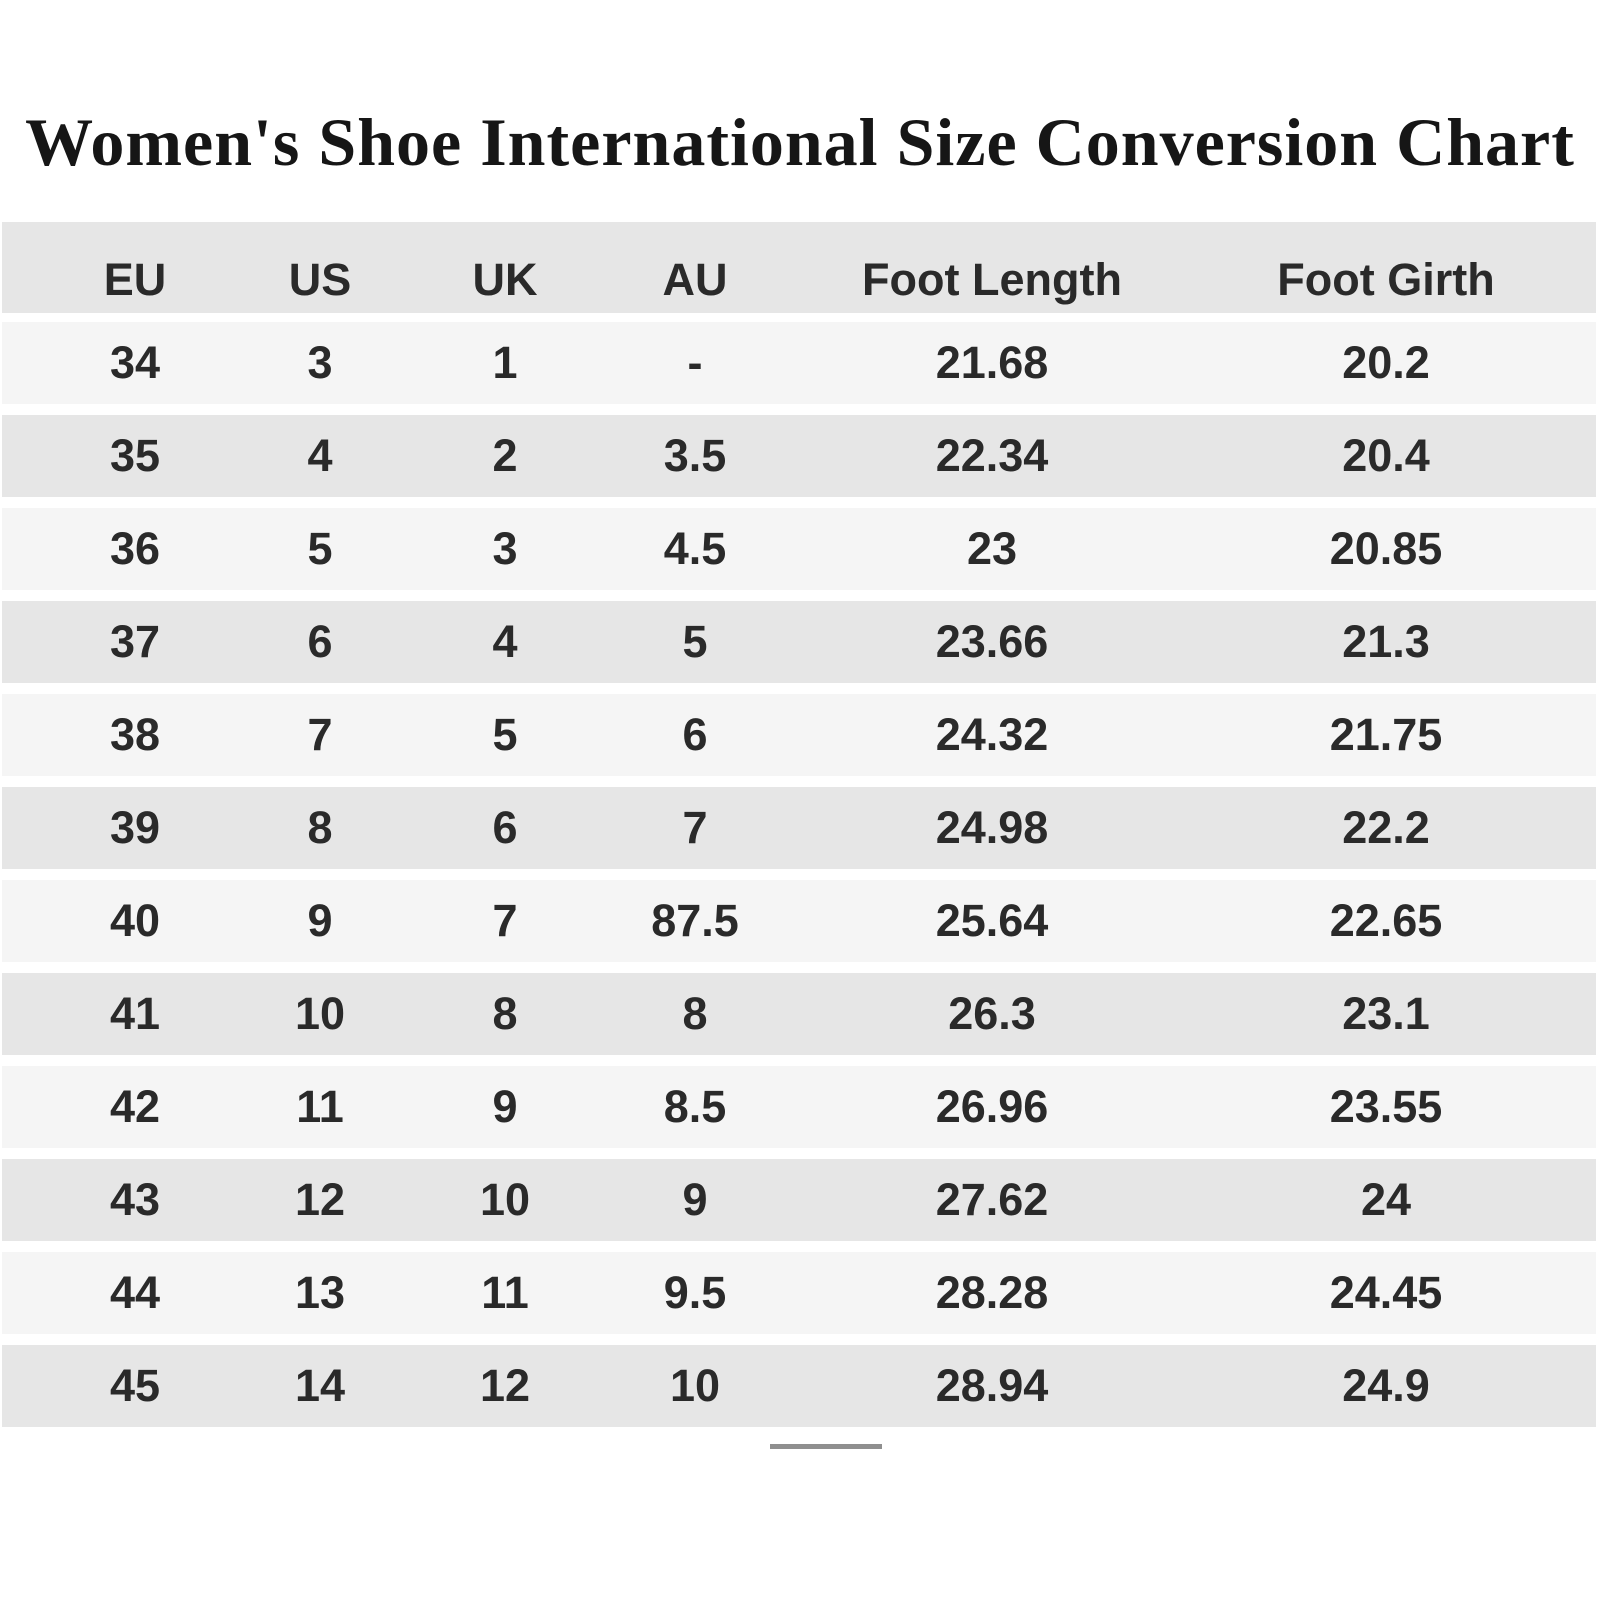 This screenshot has width=1600, height=1600. Describe the element at coordinates (135, 827) in the screenshot. I see `table-cell: 39` at that location.